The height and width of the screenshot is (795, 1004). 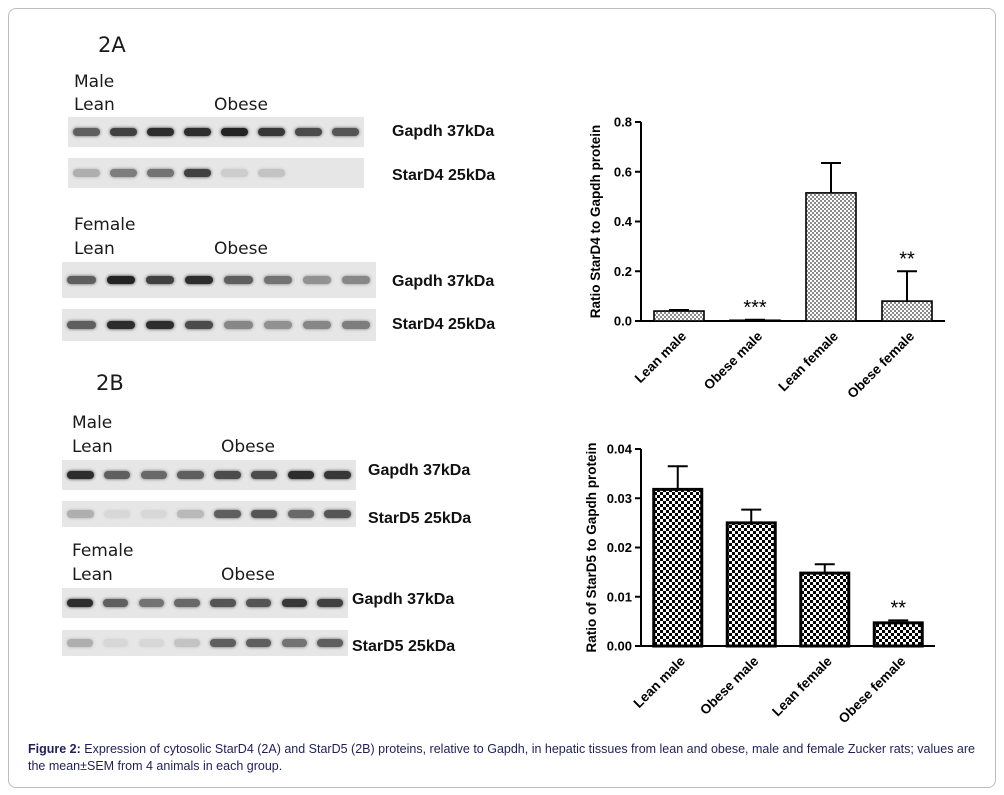 I want to click on stard4-y-tick-label: 0.8, so click(x=623, y=122).